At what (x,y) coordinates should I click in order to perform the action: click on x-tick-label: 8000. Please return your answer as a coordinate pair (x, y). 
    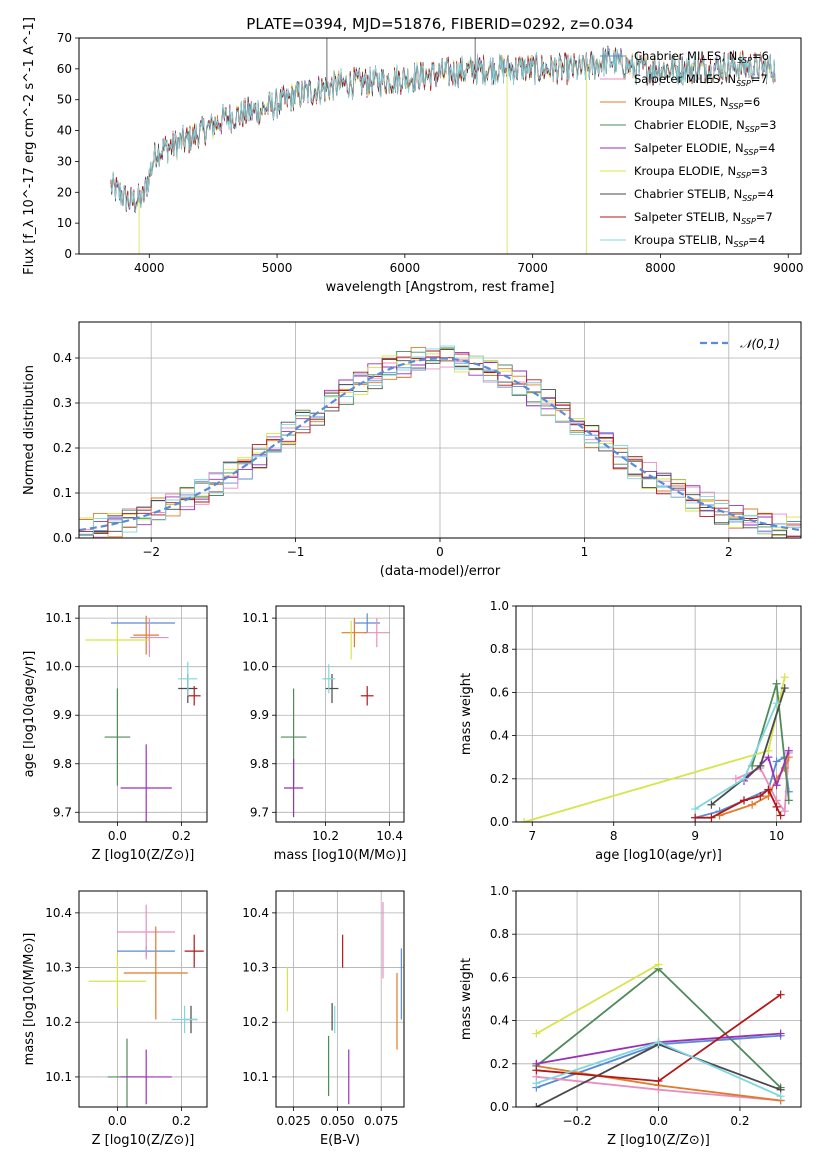
    Looking at the image, I should click on (660, 268).